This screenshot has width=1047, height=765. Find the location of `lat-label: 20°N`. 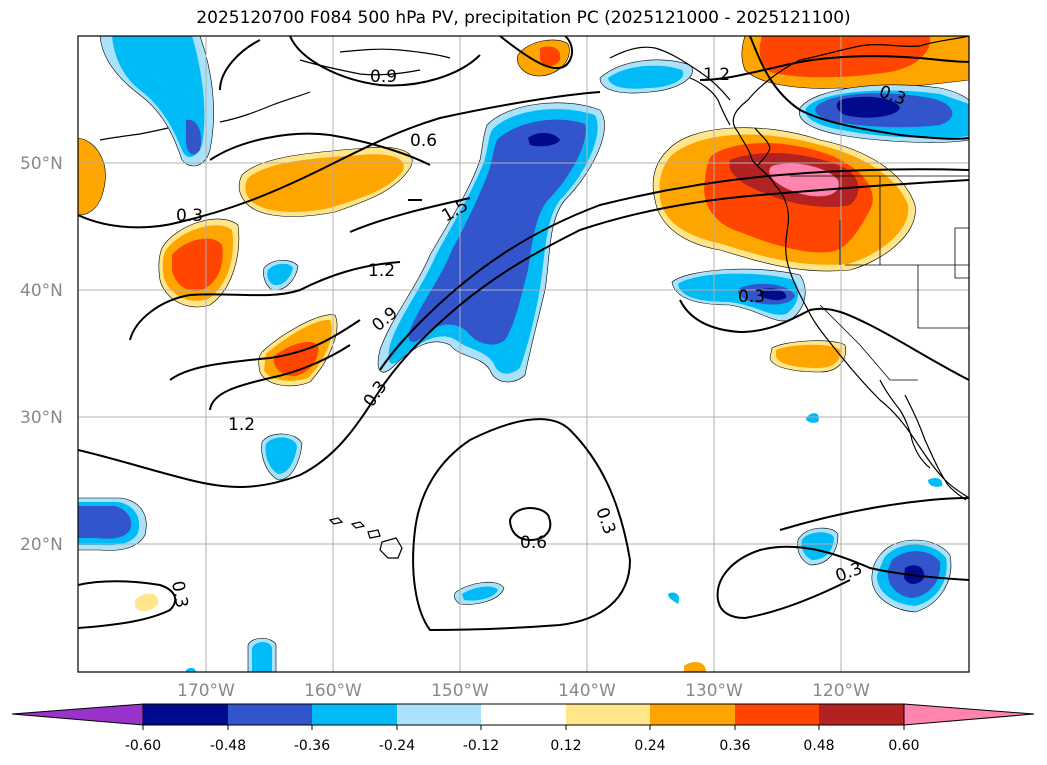

lat-label: 20°N is located at coordinates (41, 545).